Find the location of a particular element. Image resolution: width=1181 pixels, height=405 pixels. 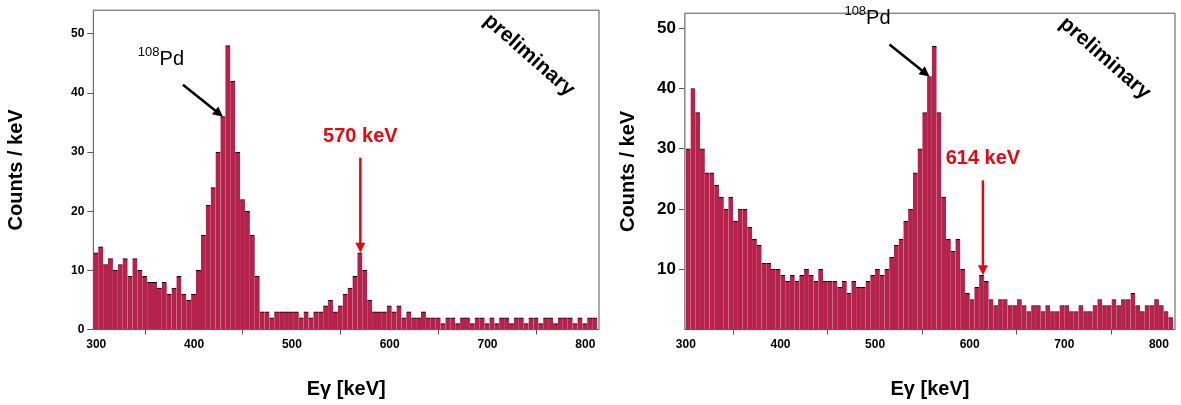

annotation: 570 keV is located at coordinates (361, 134).